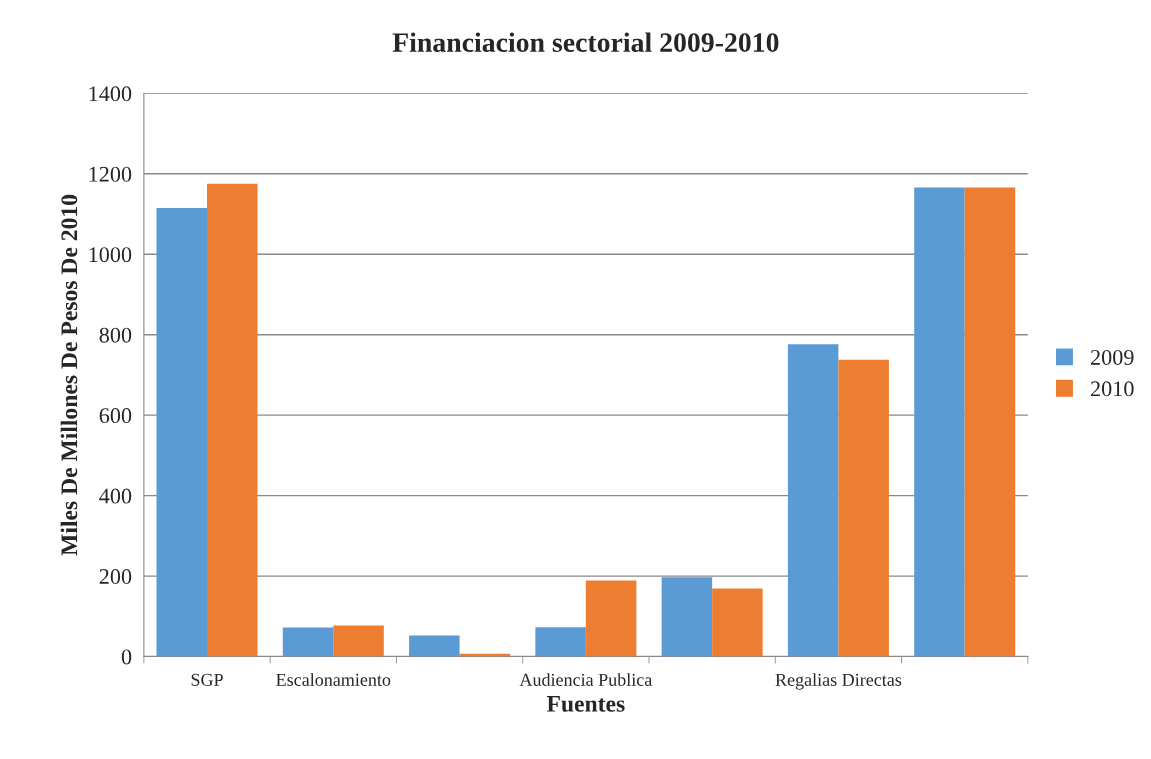  I want to click on y-tick-label: 800, so click(115, 335).